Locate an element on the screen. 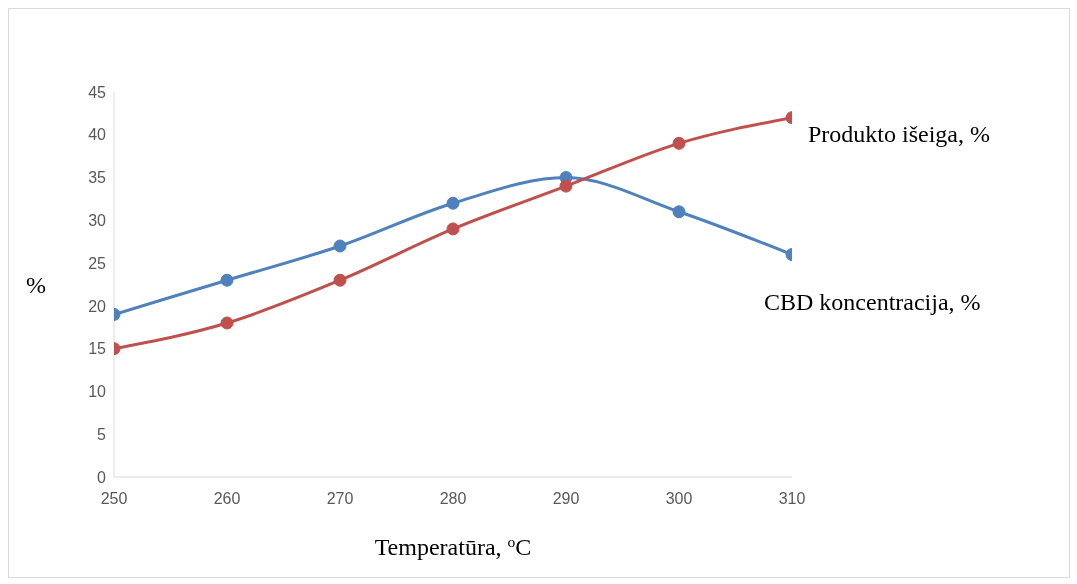  y-tick-label: 20 is located at coordinates (97, 306).